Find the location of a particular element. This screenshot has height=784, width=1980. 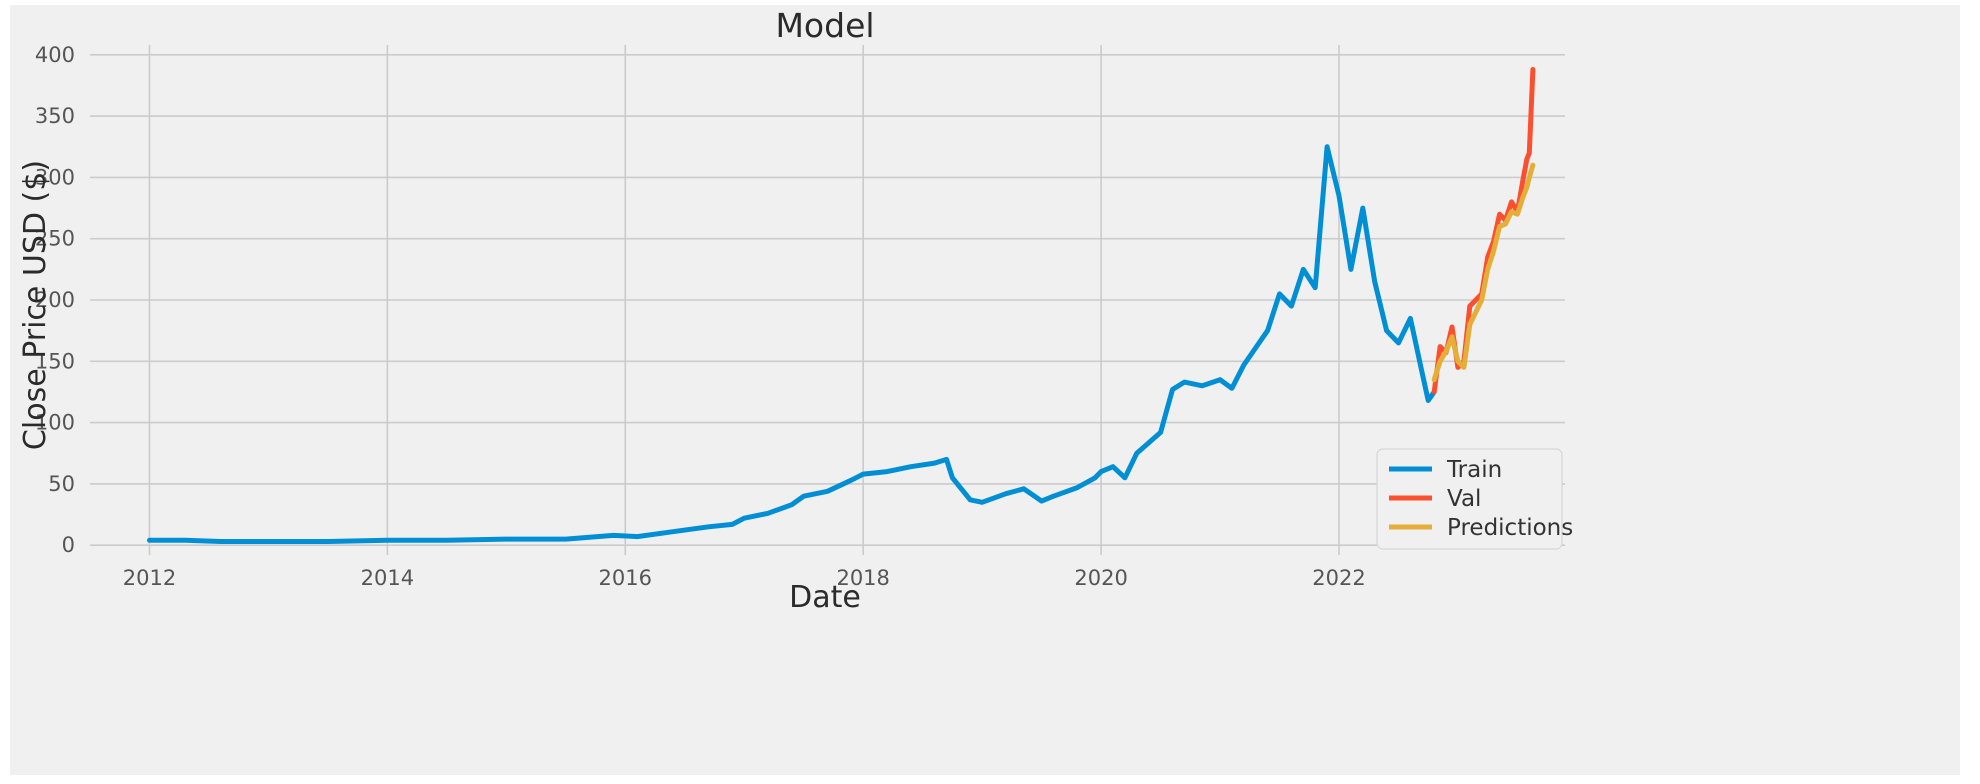

x-axis-ticks: 2012 2014 2016 2018 2020 2022 is located at coordinates (744, 578).